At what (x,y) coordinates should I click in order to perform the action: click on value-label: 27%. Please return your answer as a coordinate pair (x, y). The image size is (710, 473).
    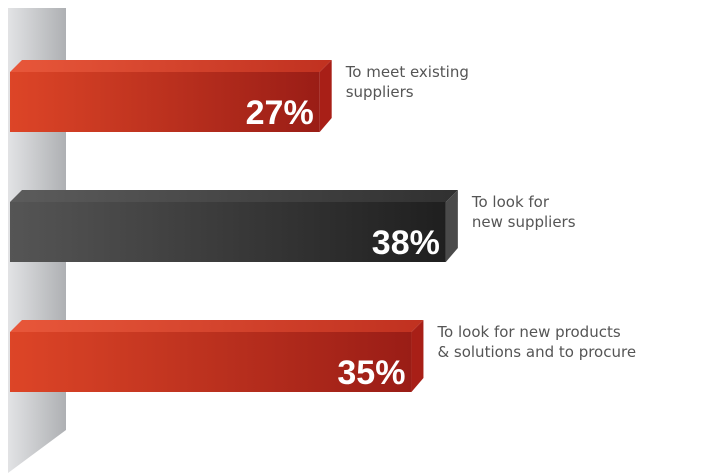
    Looking at the image, I should click on (280, 113).